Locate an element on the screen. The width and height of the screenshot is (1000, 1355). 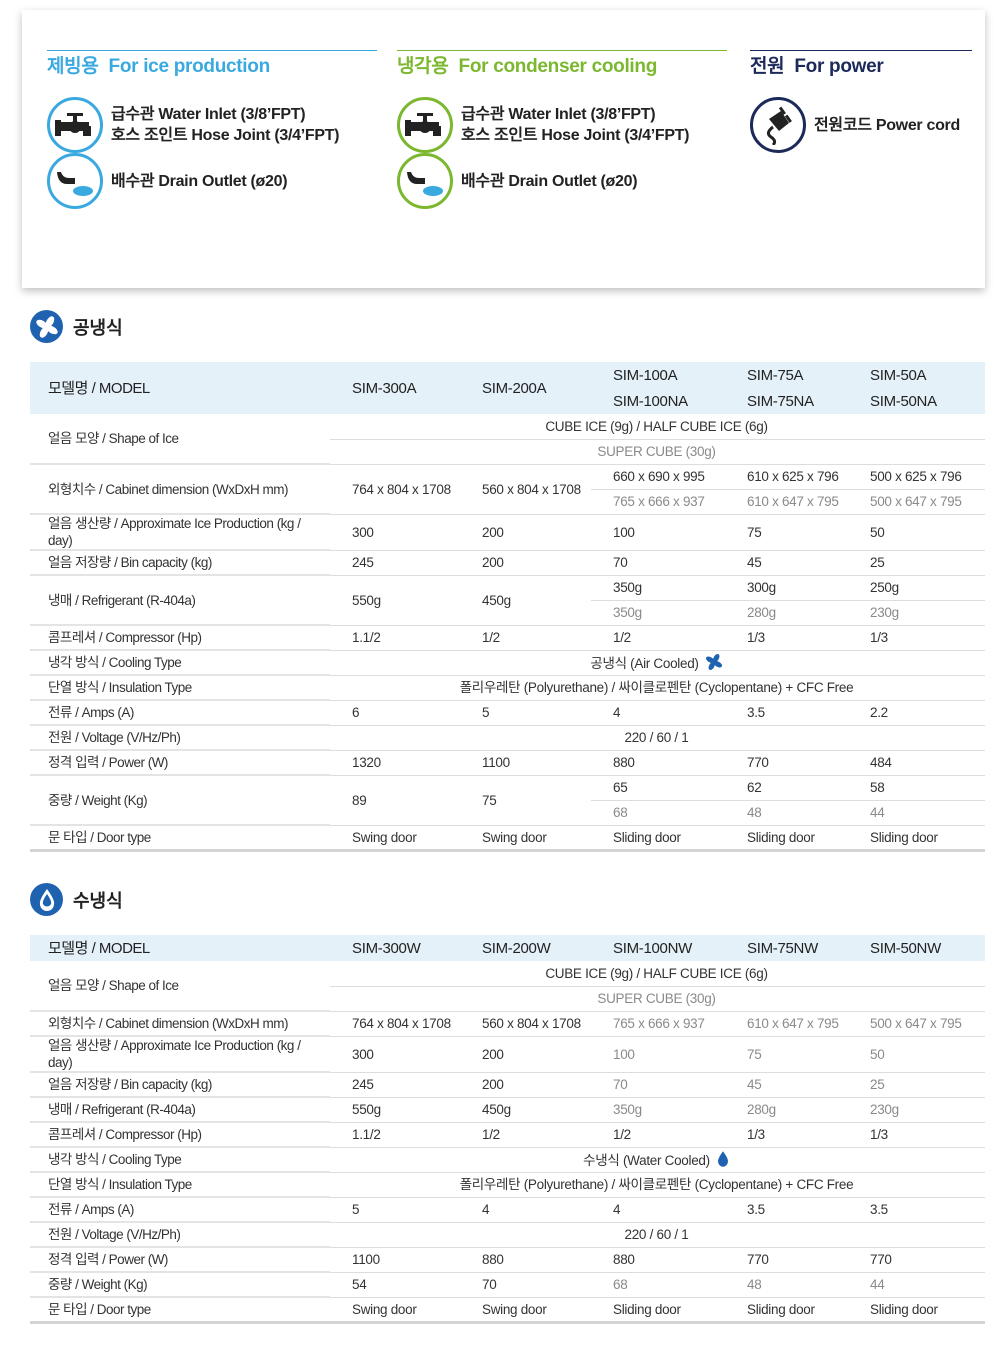
spec-value-span: CUBE ICE (9g) / HALF CUBE ICE (6g) is located at coordinates (657, 974).